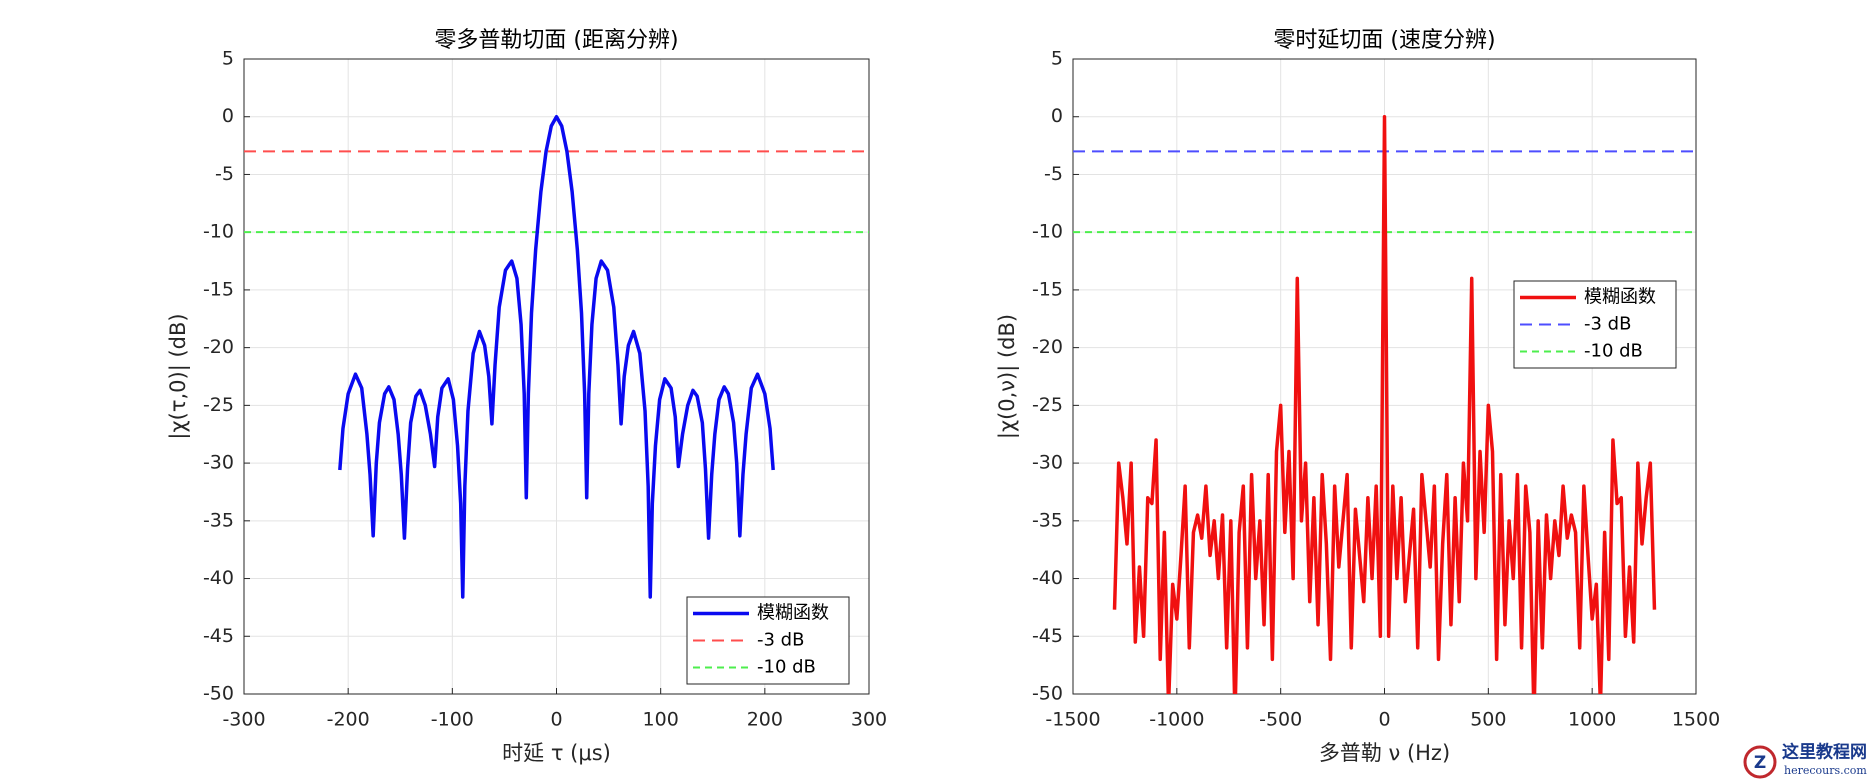 This screenshot has height=781, width=1875. I want to click on data-line, so click(556, 356).